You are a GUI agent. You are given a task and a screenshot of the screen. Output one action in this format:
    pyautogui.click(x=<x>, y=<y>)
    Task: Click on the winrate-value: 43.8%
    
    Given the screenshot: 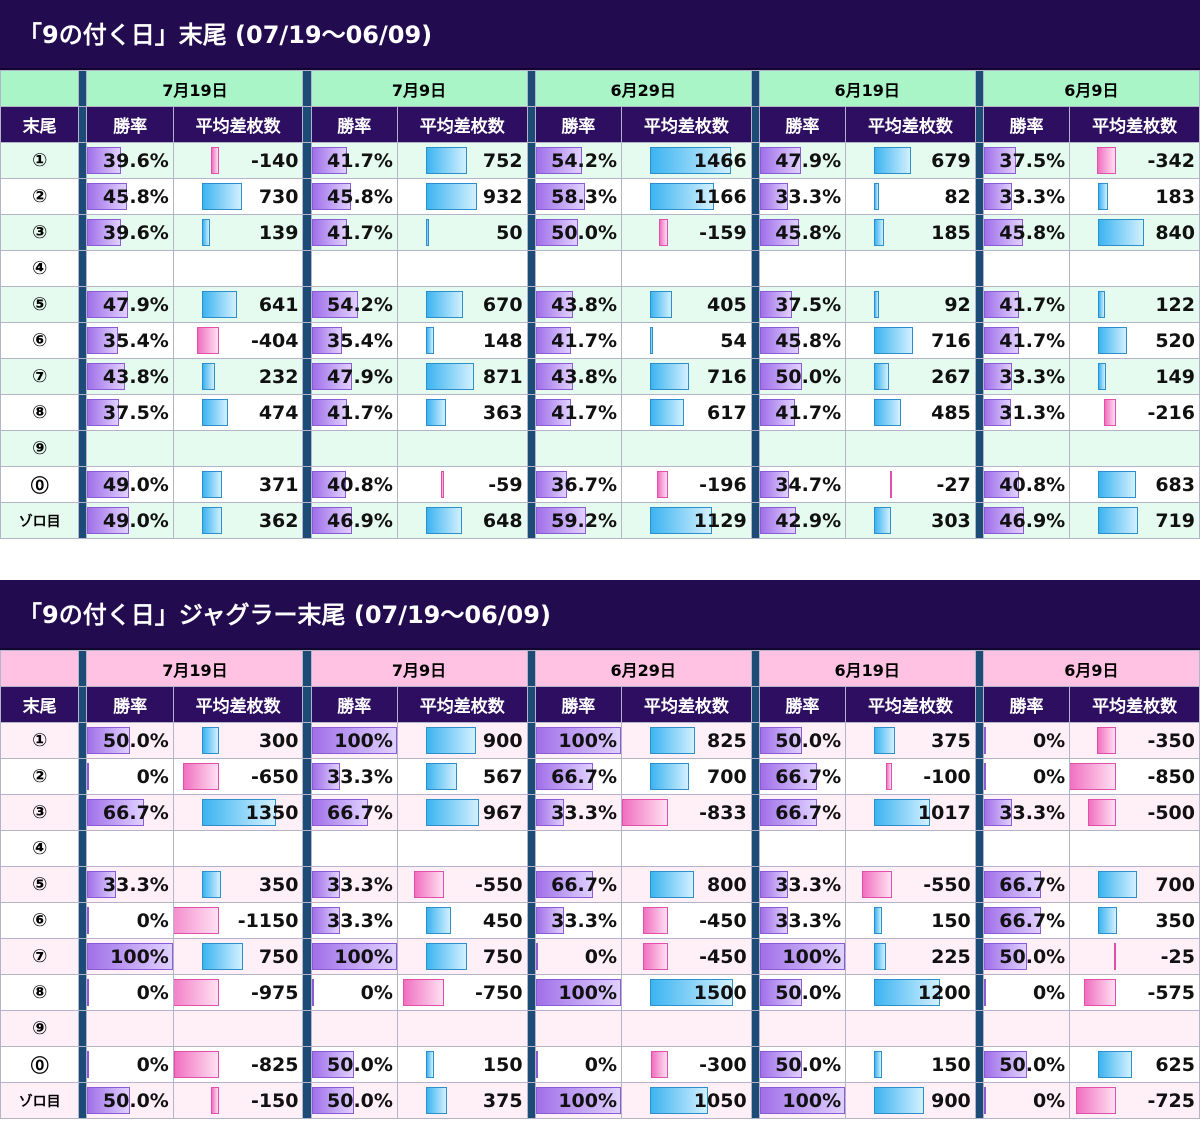 What is the action you would take?
    pyautogui.click(x=584, y=305)
    